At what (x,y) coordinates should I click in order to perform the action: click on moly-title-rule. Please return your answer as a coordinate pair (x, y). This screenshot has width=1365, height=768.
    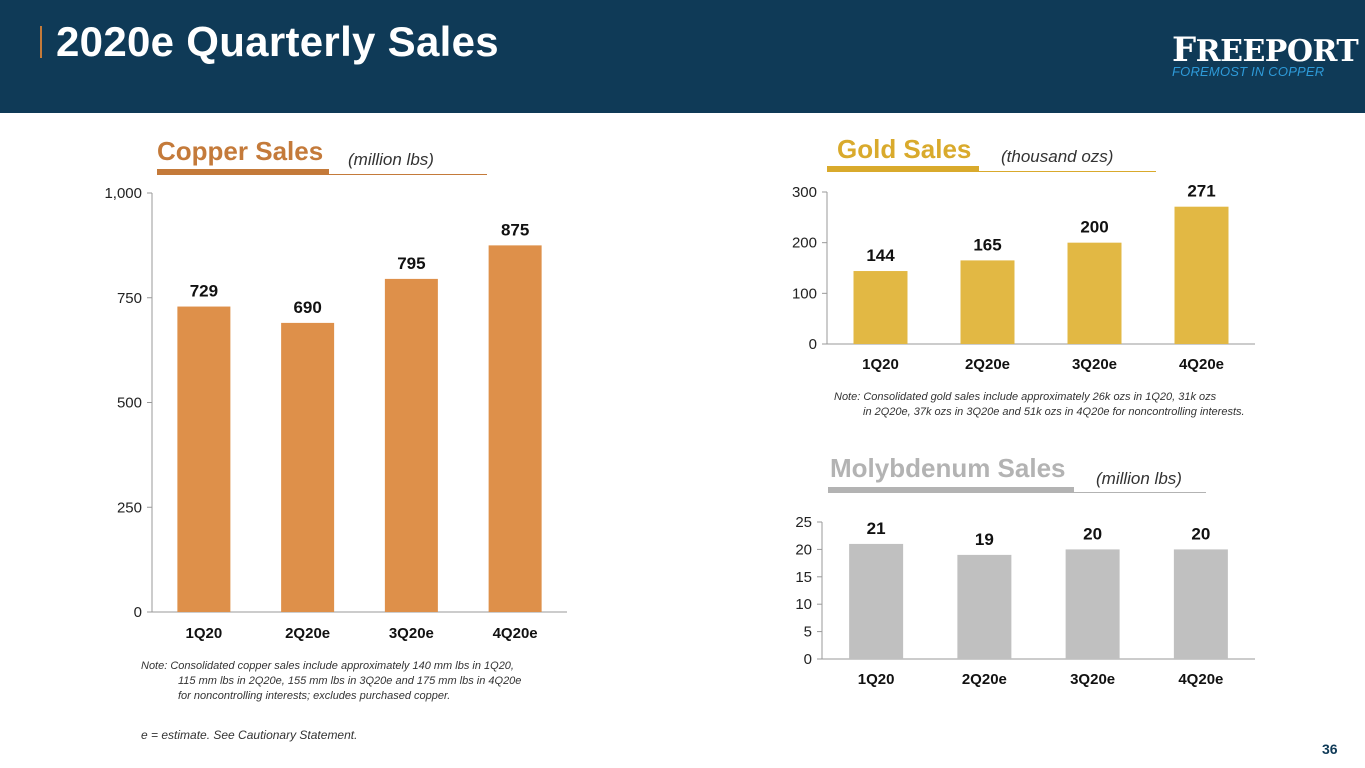
    Looking at the image, I should click on (1140, 492).